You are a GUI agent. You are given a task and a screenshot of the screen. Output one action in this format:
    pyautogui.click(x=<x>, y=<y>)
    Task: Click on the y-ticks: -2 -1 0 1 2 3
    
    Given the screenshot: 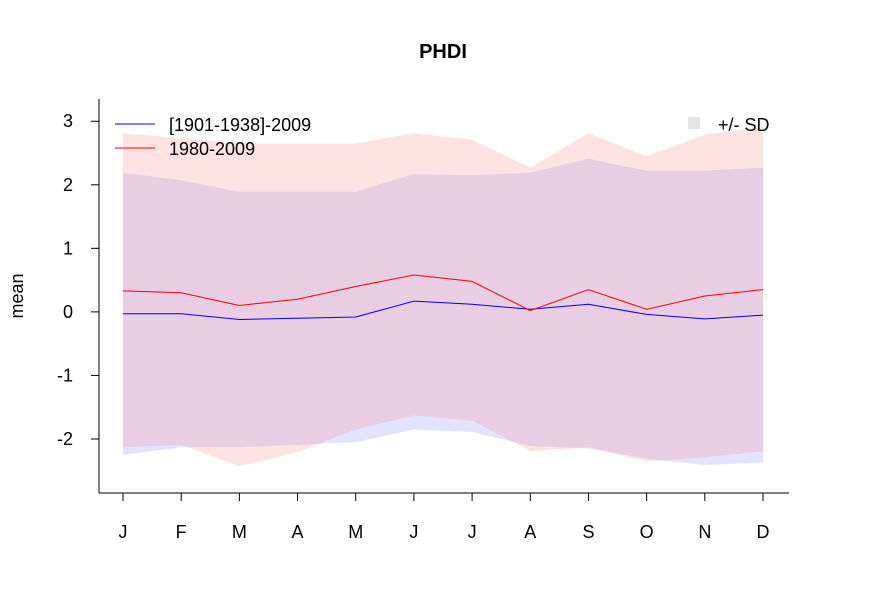 What is the action you would take?
    pyautogui.click(x=78, y=280)
    